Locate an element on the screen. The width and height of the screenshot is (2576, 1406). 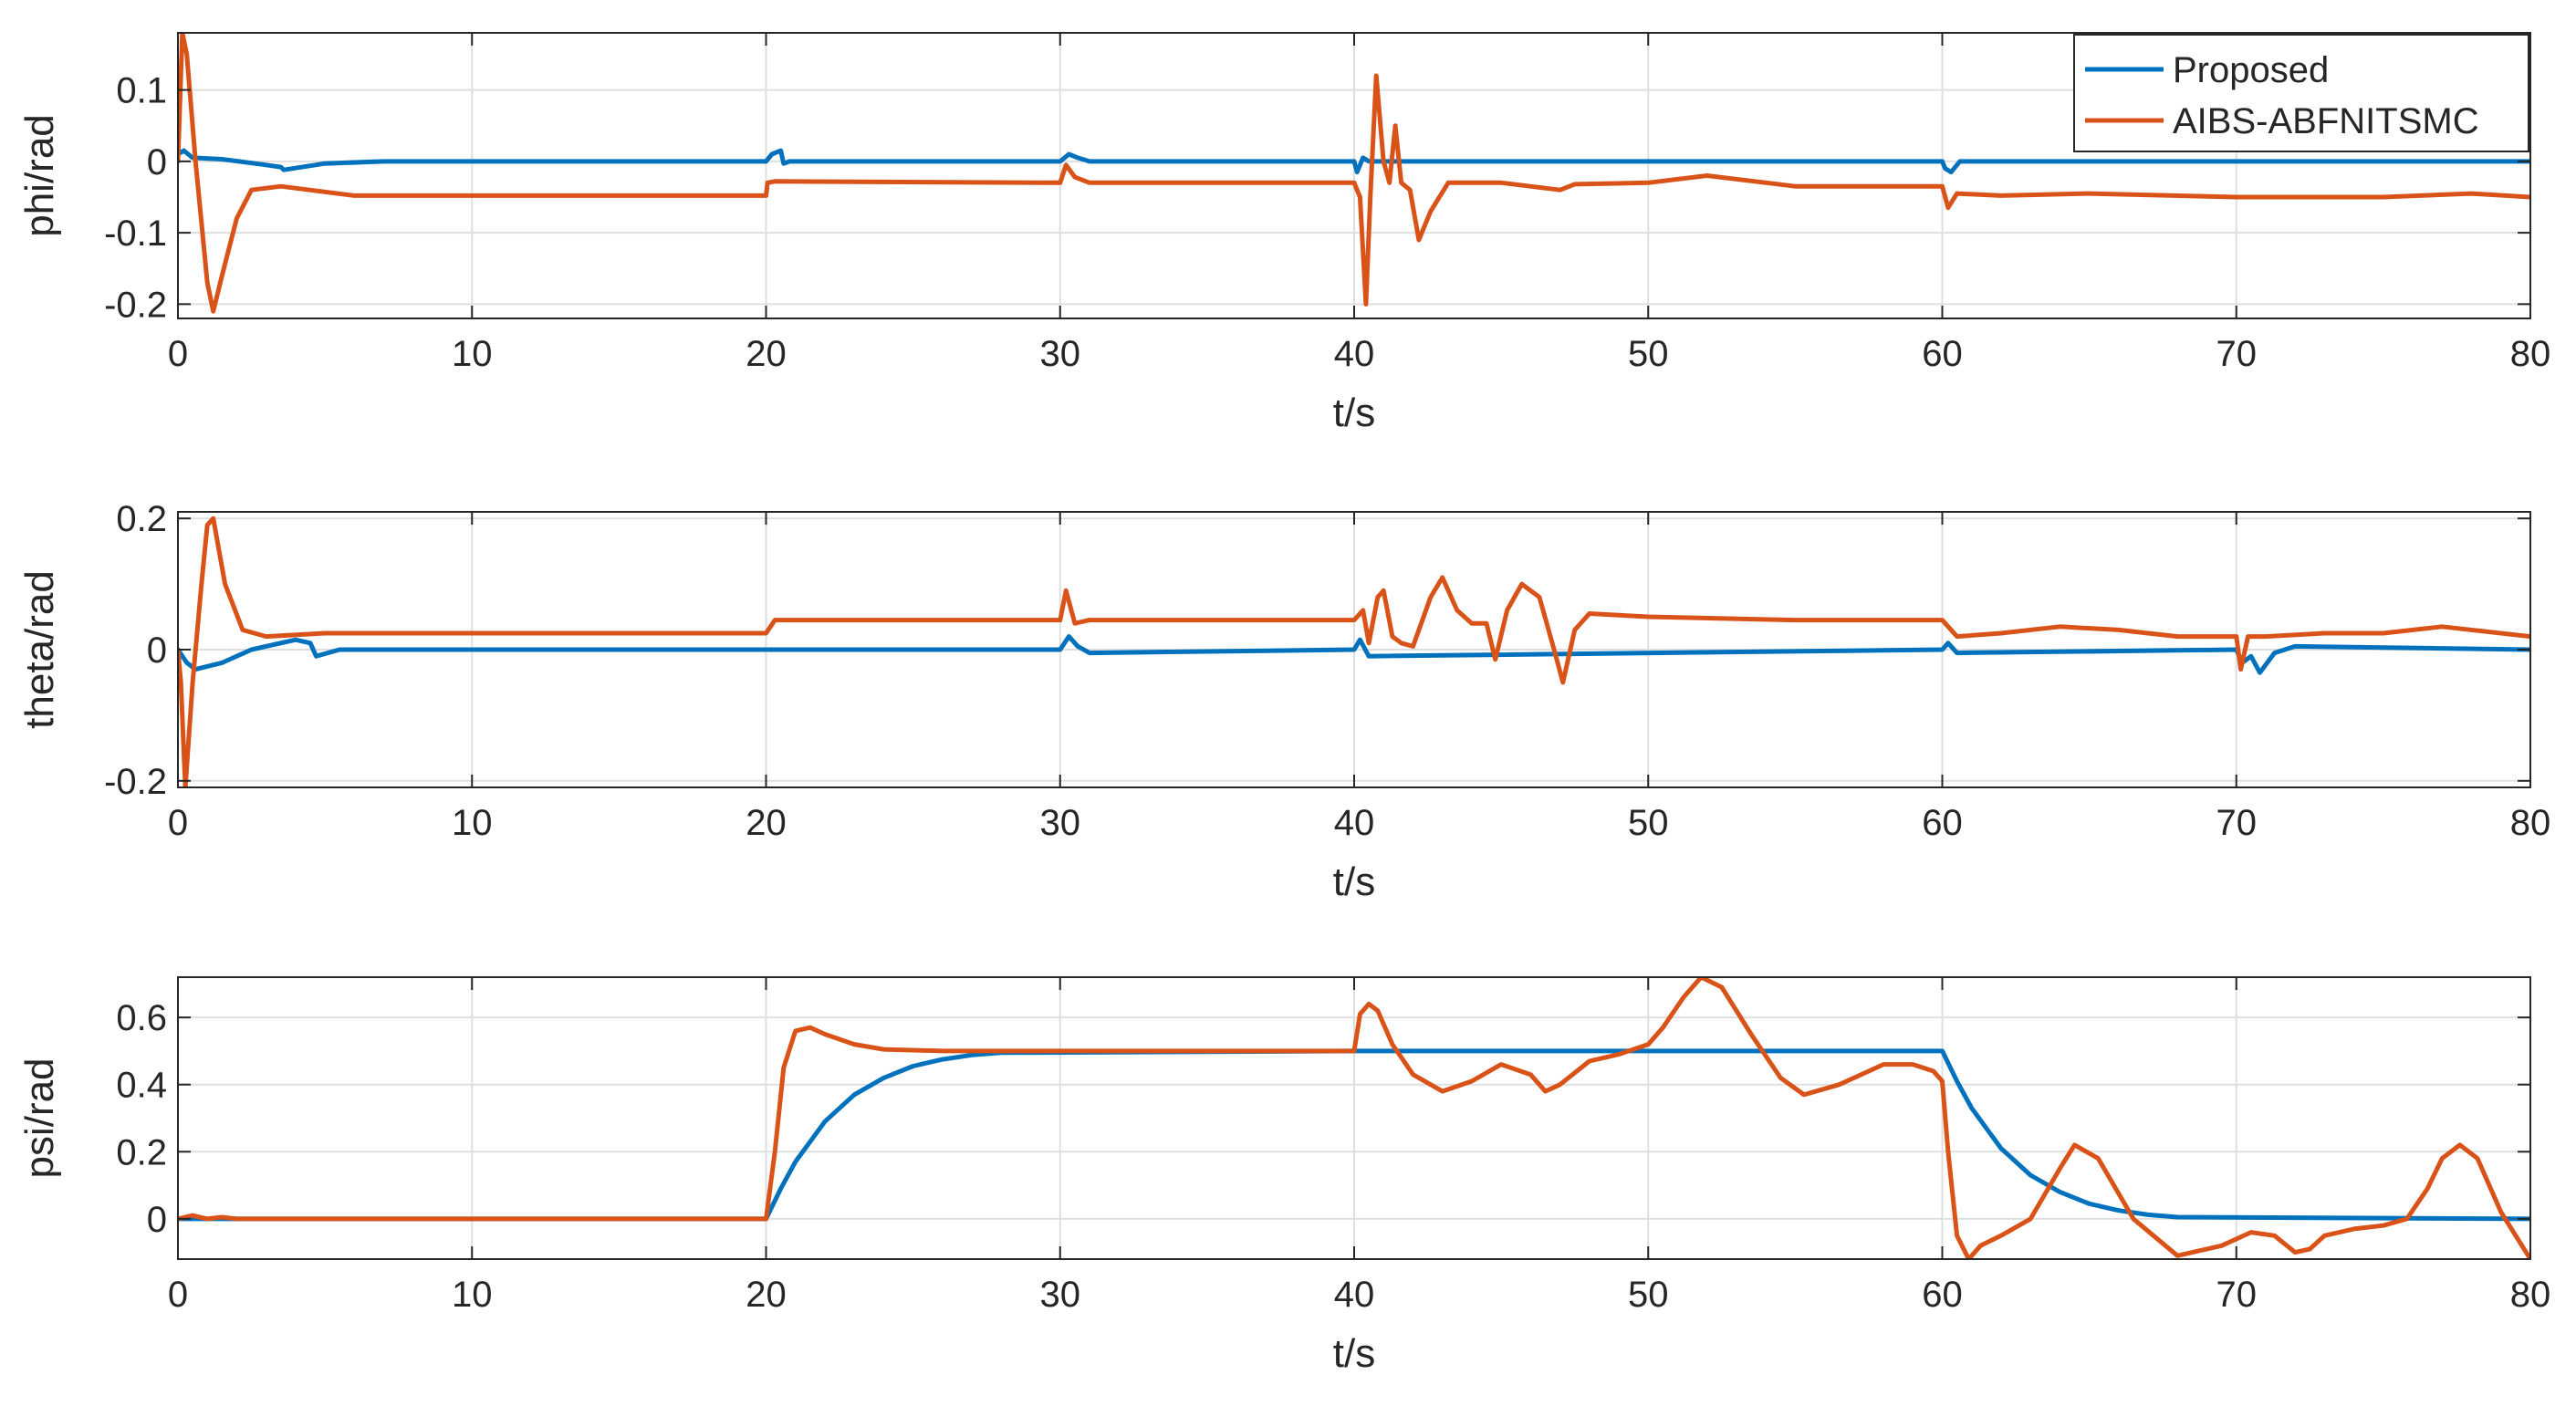
legend-label-proposed: Proposed is located at coordinates (2251, 70).